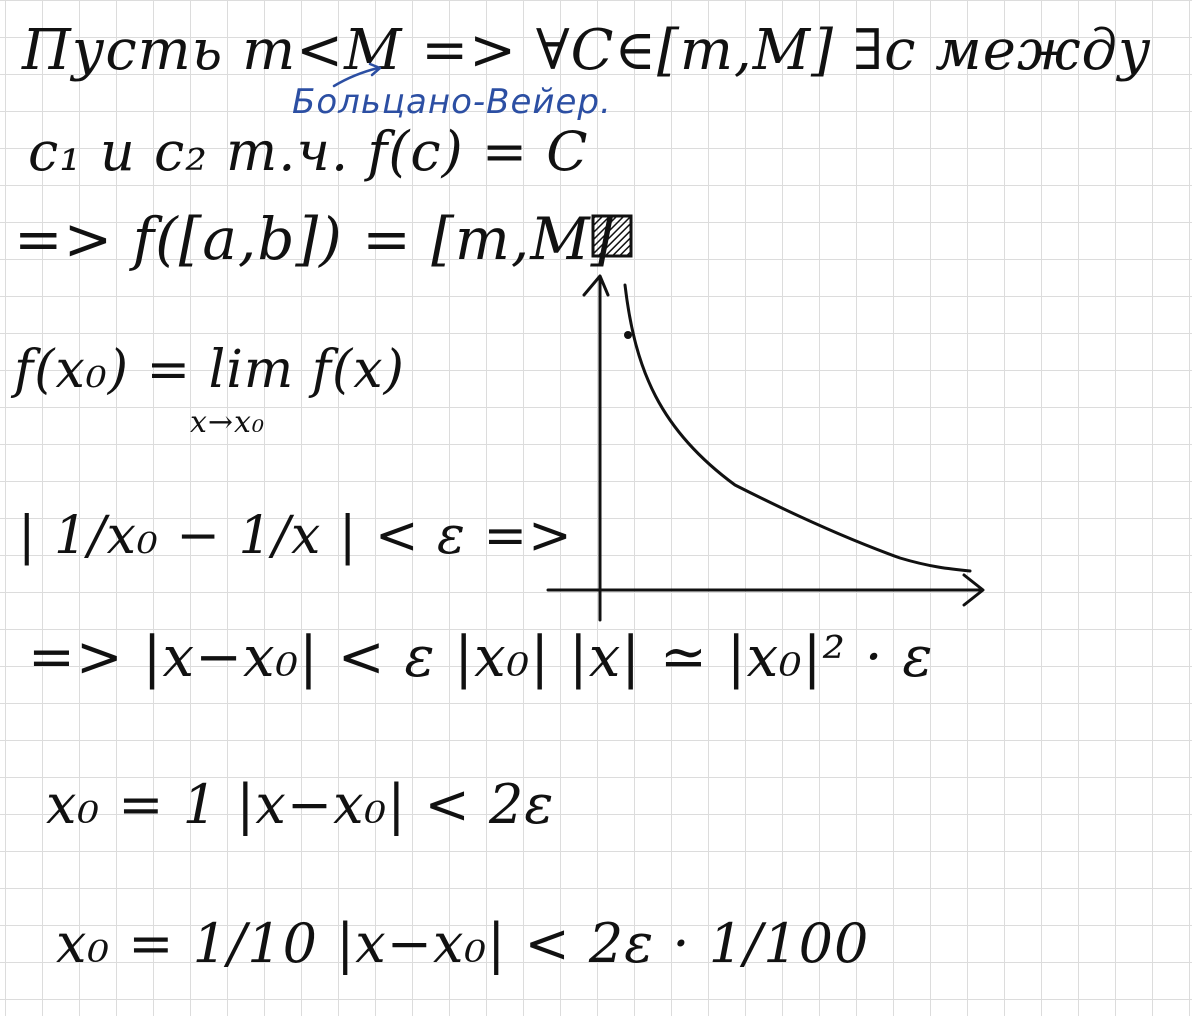 The width and height of the screenshot is (1192, 1016). What do you see at coordinates (612, 236) in the screenshot?
I see `hatched-square-mark` at bounding box center [612, 236].